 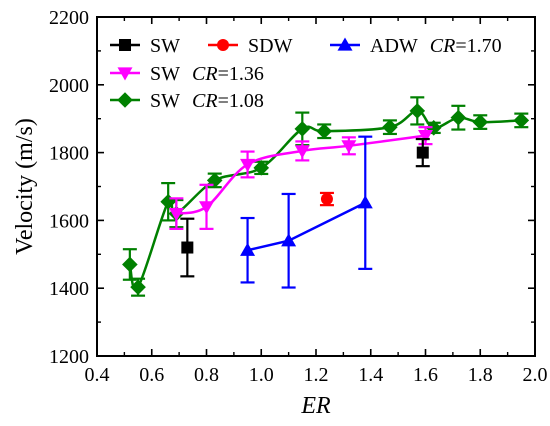 I want to click on x-axis-title: ER, so click(x=315, y=406).